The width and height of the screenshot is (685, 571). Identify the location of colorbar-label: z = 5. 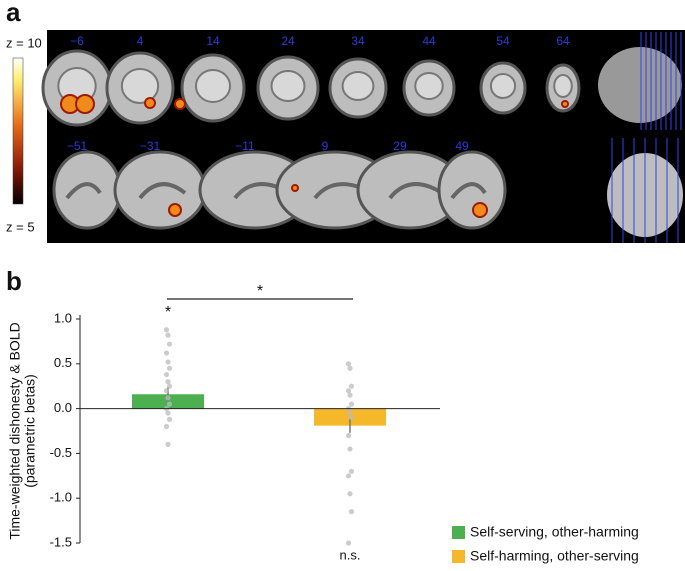
(20, 226).